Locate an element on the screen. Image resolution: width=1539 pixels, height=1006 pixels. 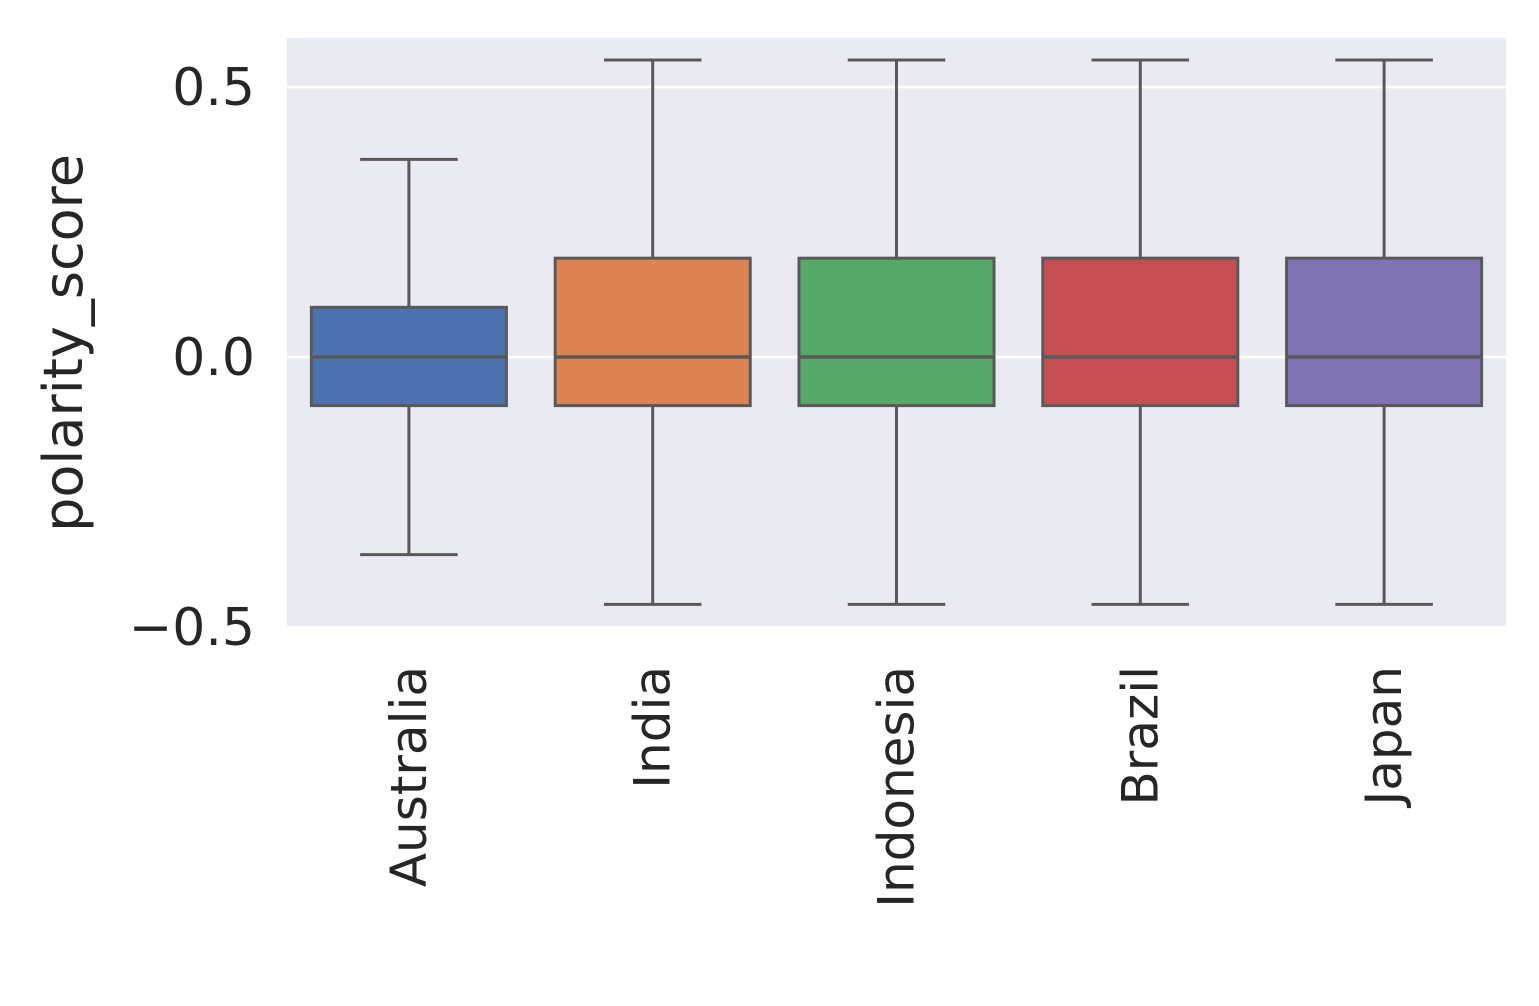
box-brazil is located at coordinates (1140, 332).